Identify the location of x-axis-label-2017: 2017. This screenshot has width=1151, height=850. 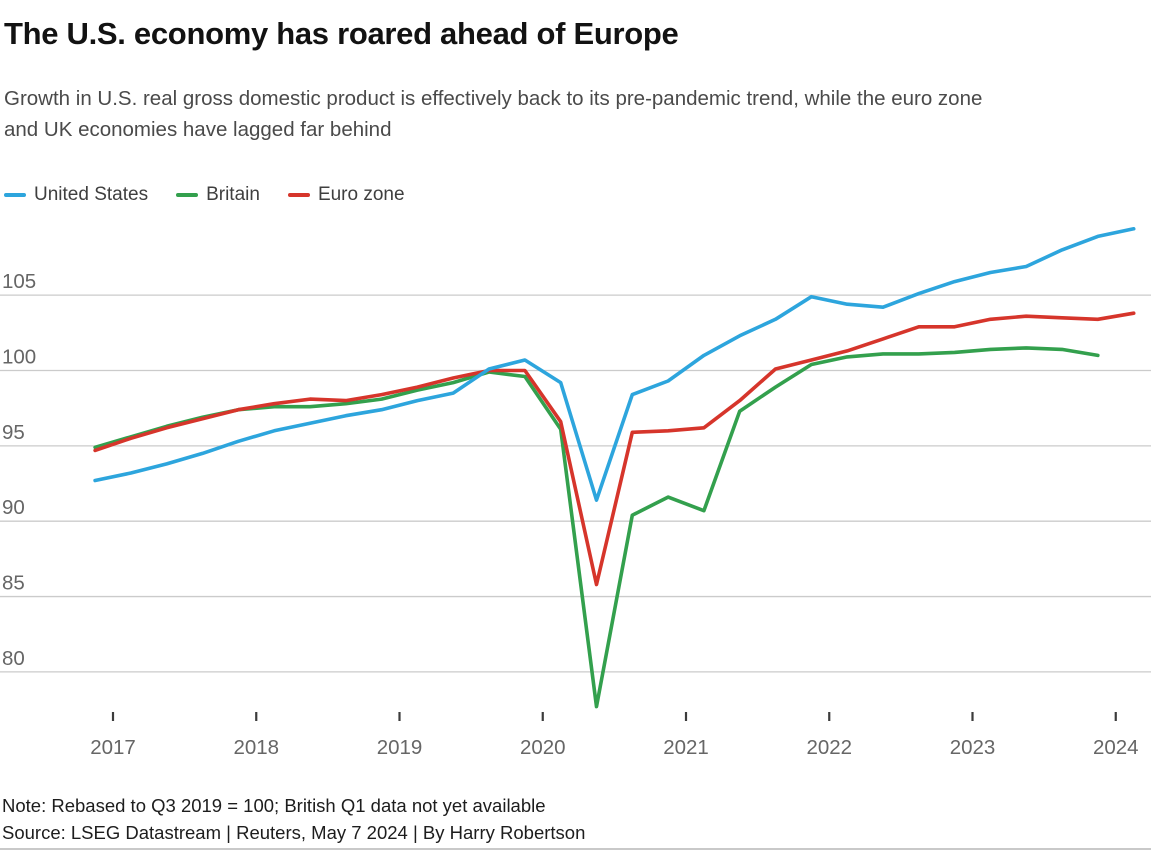
(113, 747).